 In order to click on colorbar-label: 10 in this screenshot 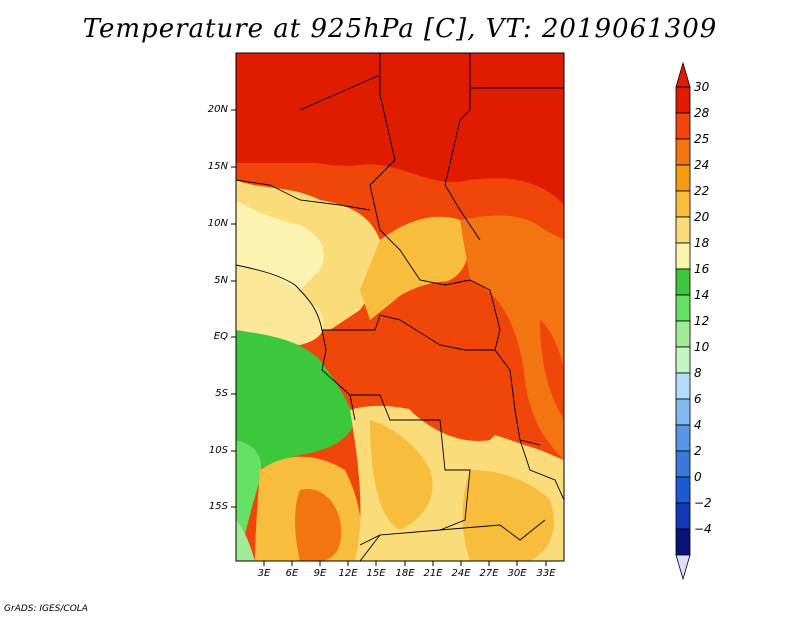, I will do `click(702, 347)`.